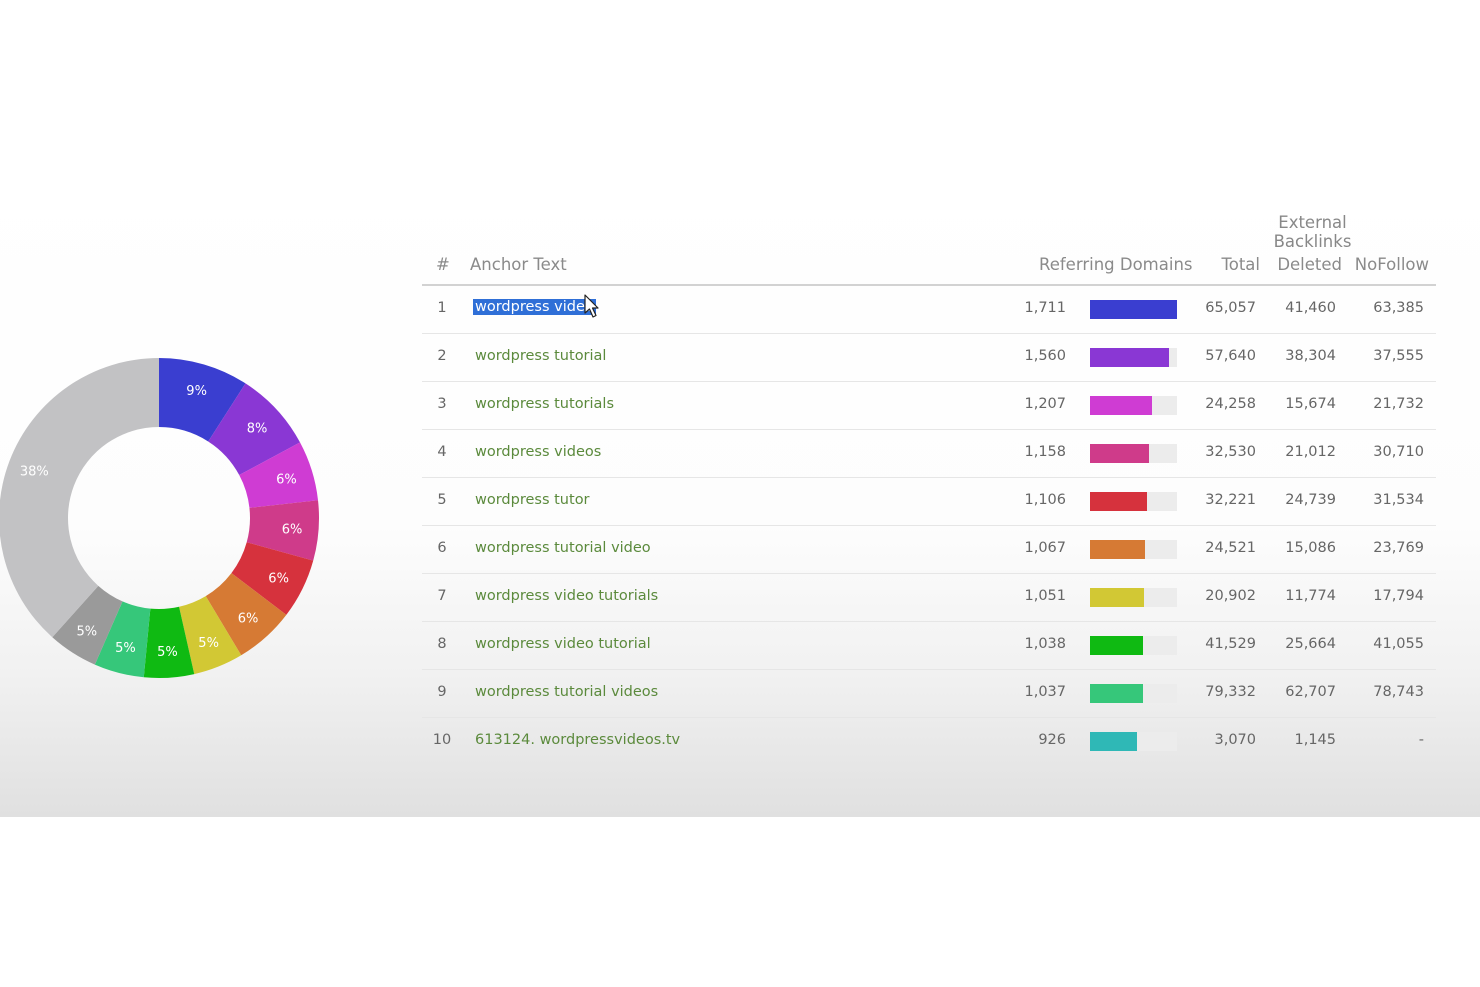 The width and height of the screenshot is (1480, 987). I want to click on deleted-backlinks-value: 25,664, so click(1310, 644).